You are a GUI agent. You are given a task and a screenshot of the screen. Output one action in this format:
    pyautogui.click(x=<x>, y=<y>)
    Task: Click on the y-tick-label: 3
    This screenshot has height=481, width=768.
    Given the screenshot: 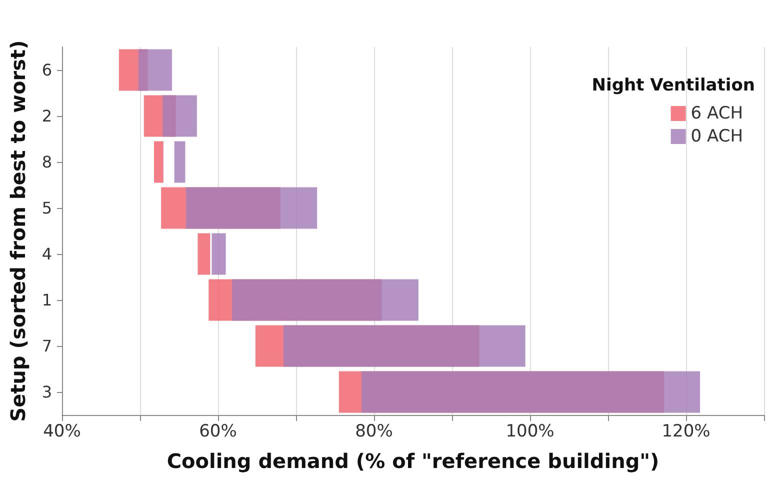 What is the action you would take?
    pyautogui.click(x=47, y=392)
    